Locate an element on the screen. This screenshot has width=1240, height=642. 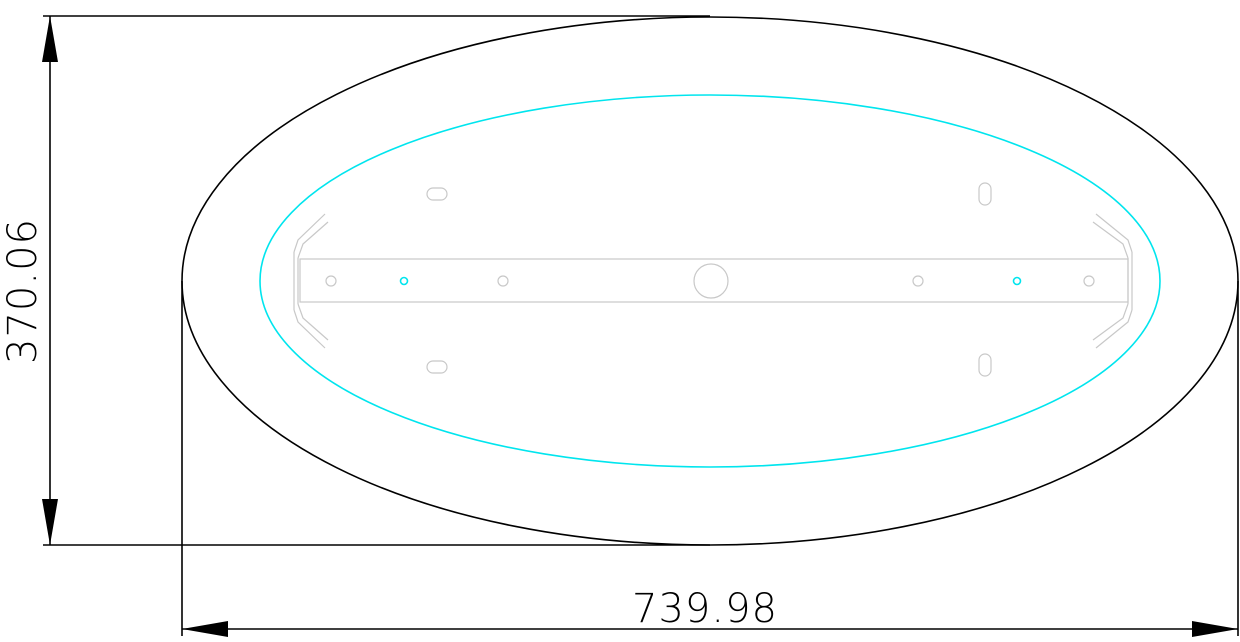
bracket-left-upper-arm-inner is located at coordinates (313, 240).